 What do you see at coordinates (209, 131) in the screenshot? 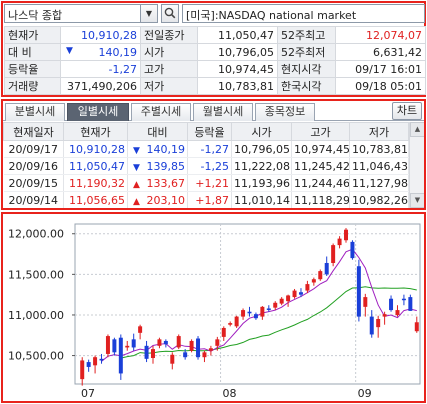
I see `column-header: 등락율` at bounding box center [209, 131].